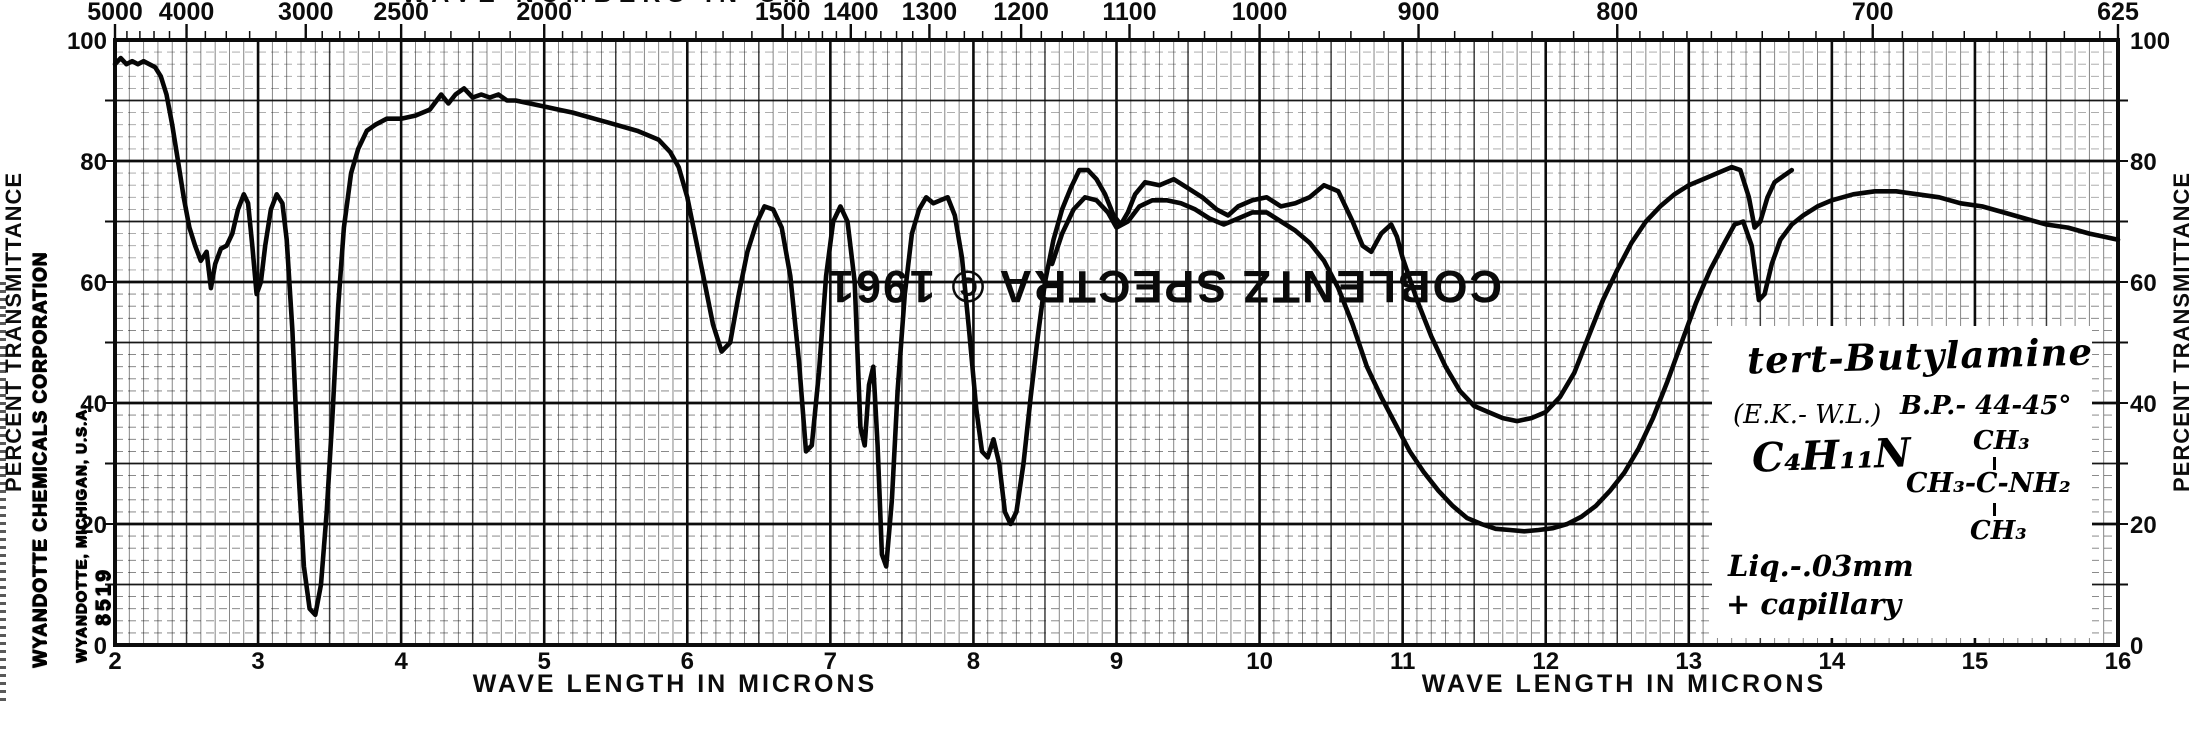  Describe the element at coordinates (40, 459) in the screenshot. I see `stamp-company: WYANDOTTE CHEMICALS CORPORATION` at that location.